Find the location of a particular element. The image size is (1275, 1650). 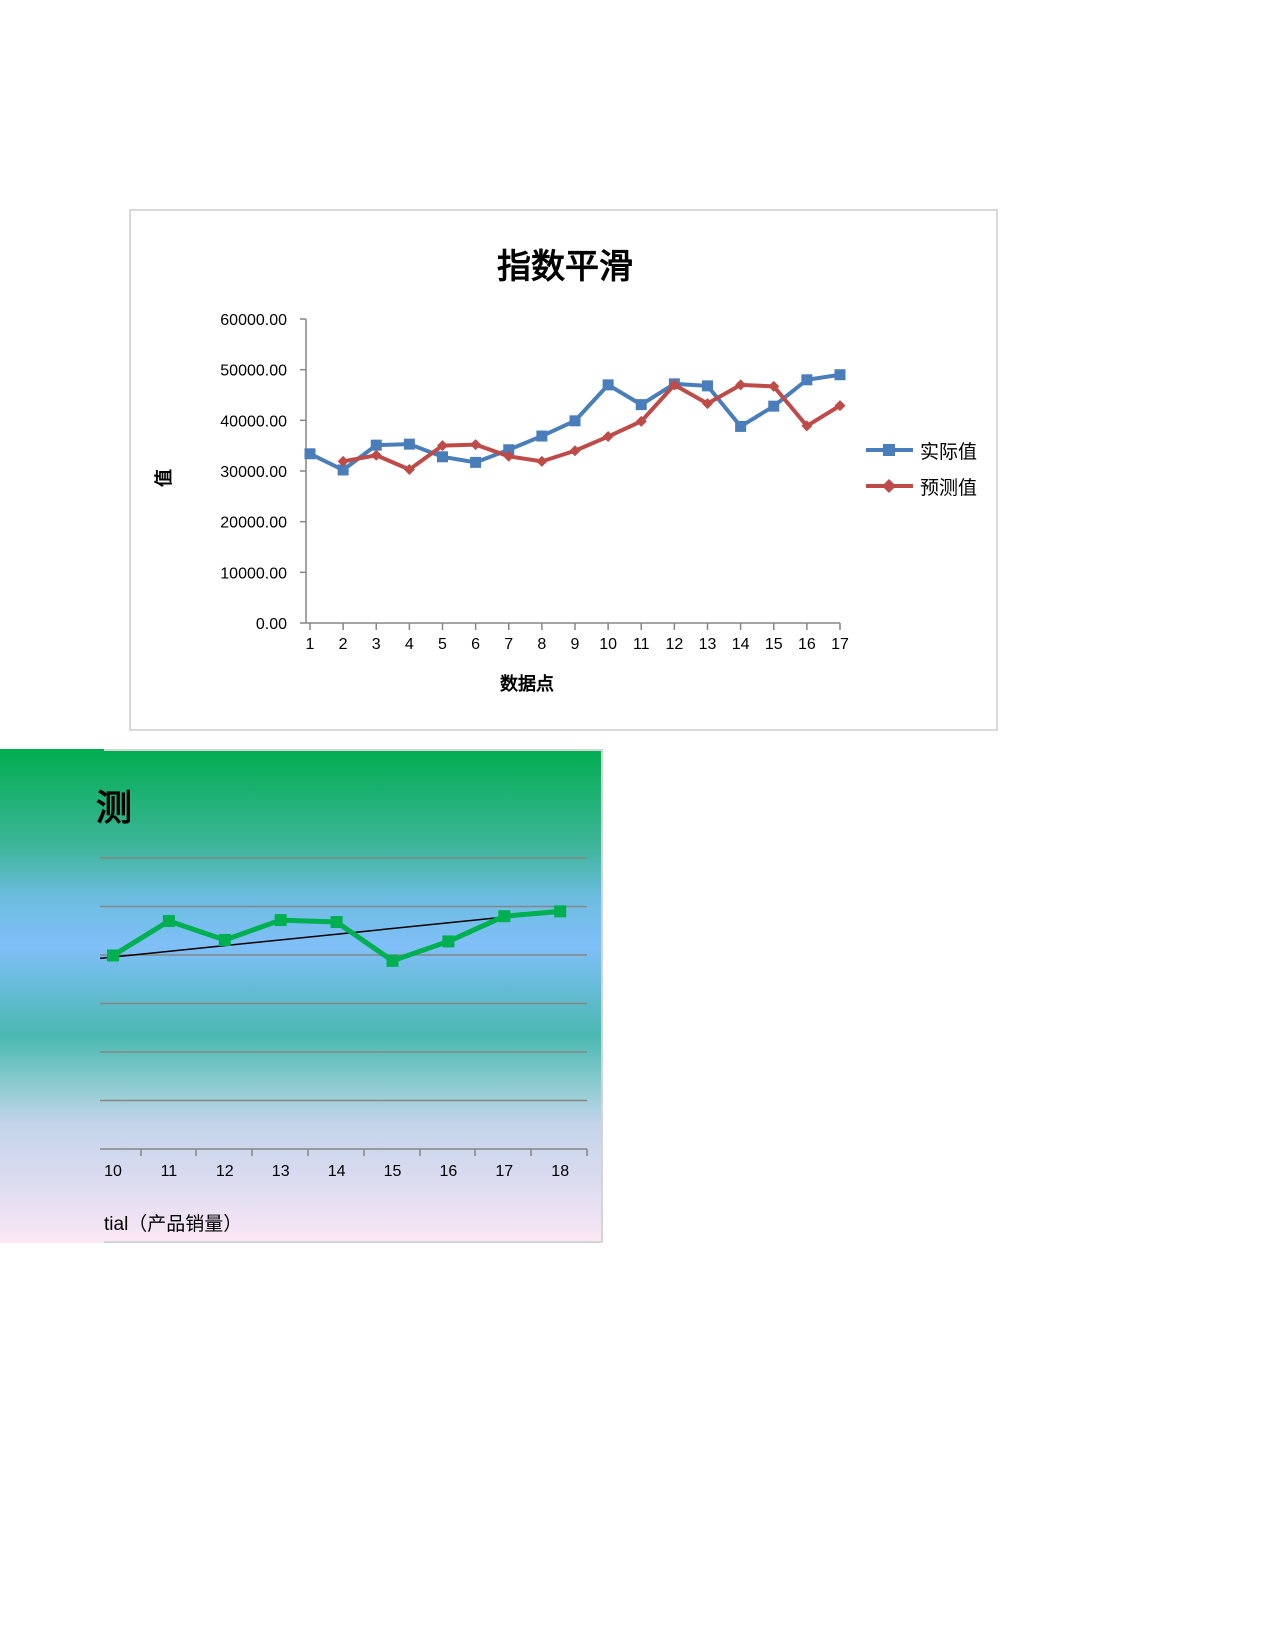

chart2-border is located at coordinates (353, 996).